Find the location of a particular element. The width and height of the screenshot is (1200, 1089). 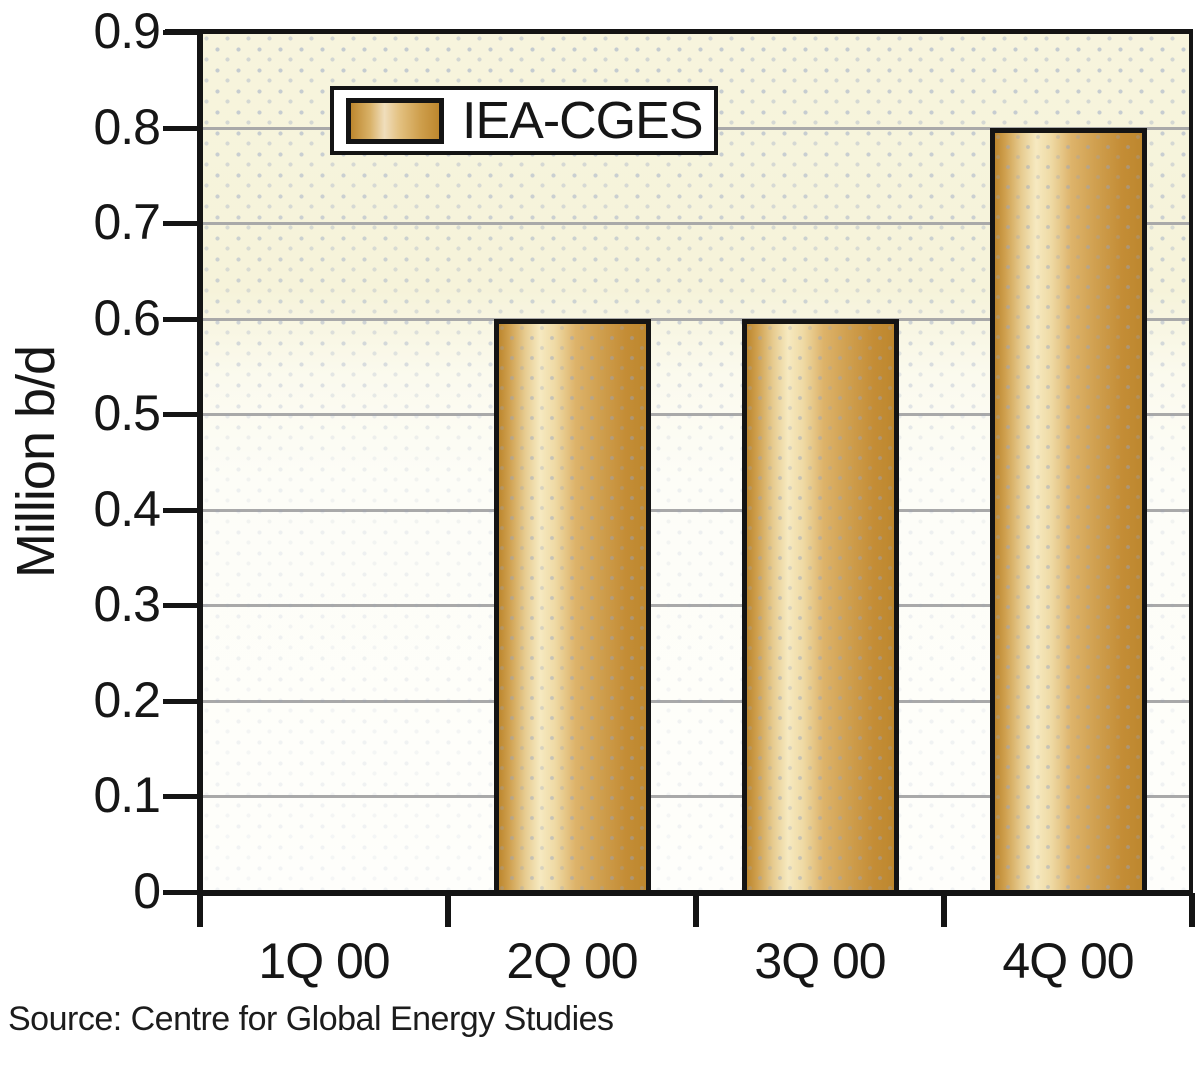

y-axis-title: Million b/d is located at coordinates (36, 462).